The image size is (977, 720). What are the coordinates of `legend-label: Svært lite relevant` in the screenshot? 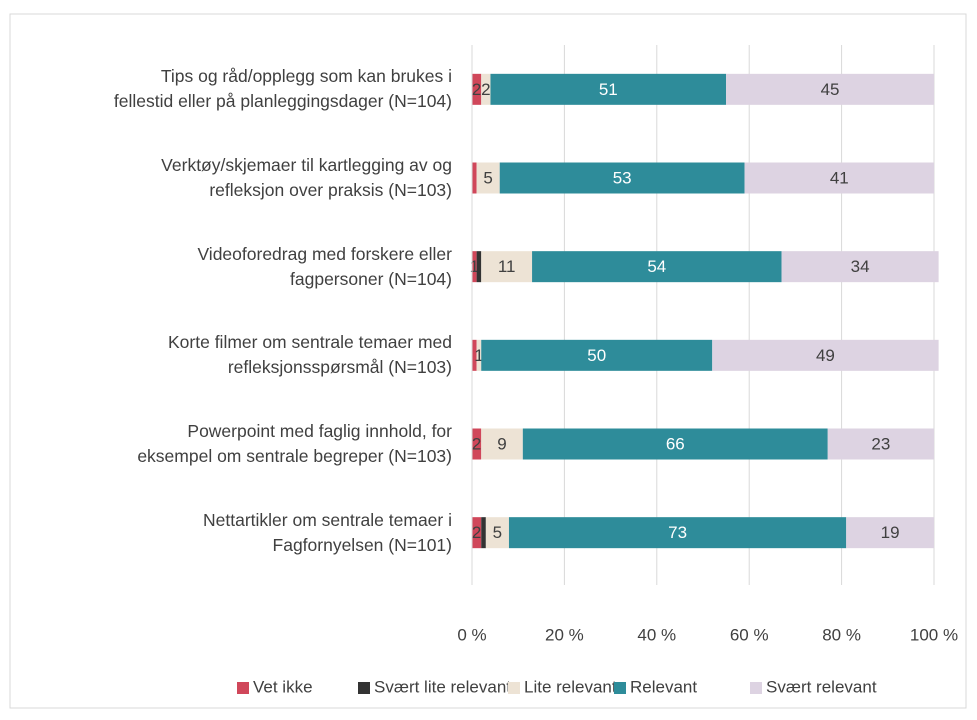 It's located at (442, 686).